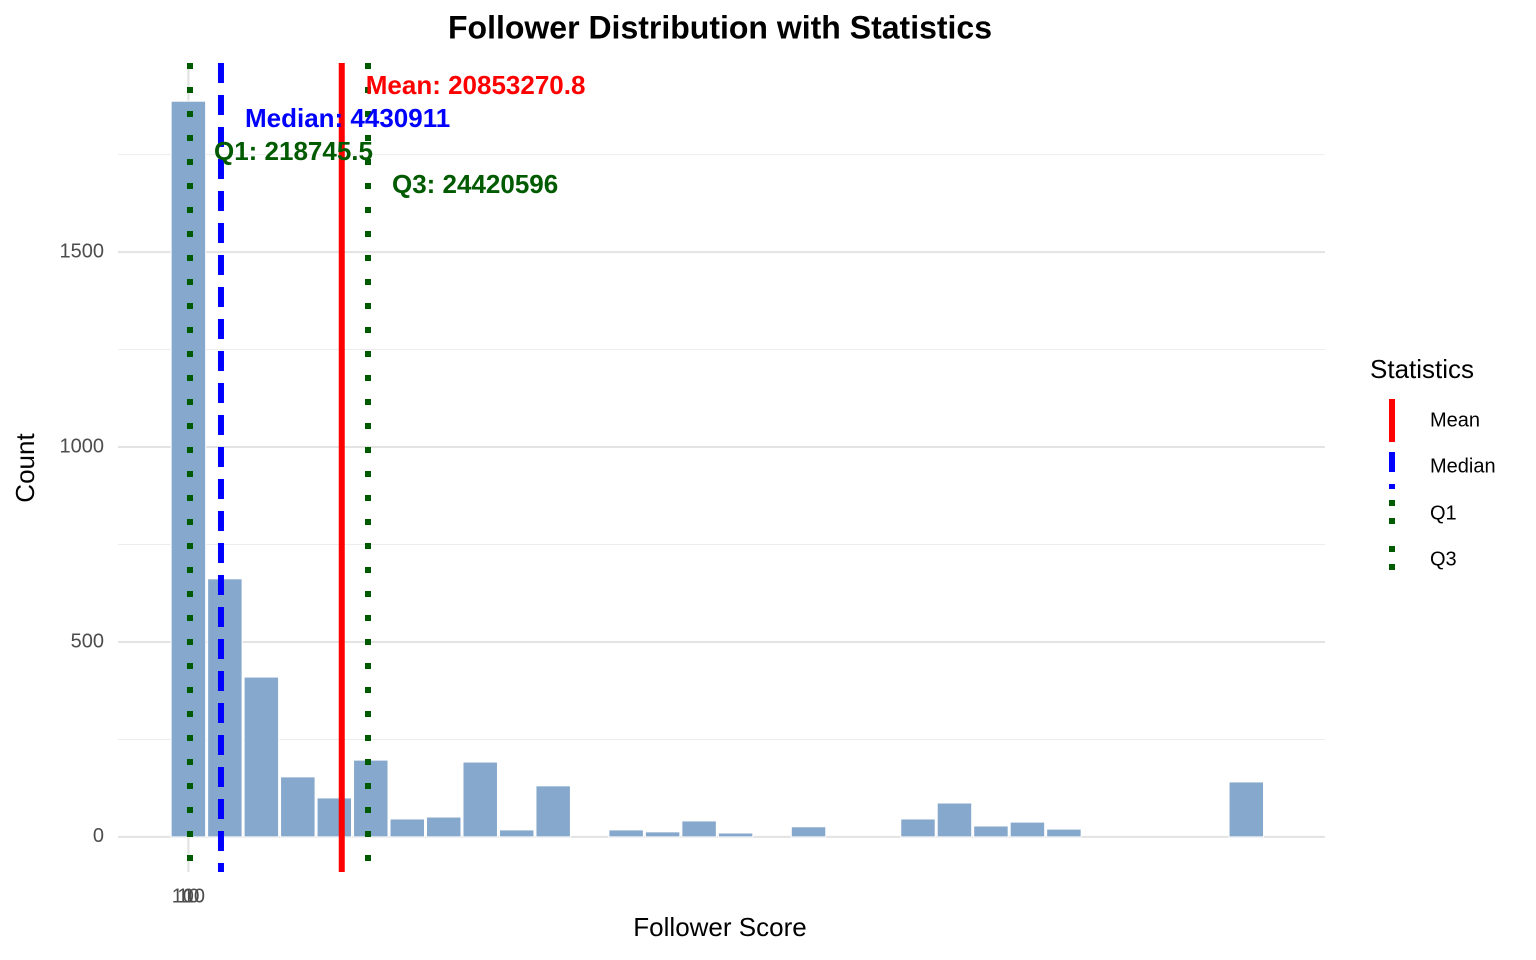 The width and height of the screenshot is (1536, 960). Describe the element at coordinates (347, 118) in the screenshot. I see `stat-label: Median: 4430911` at that location.